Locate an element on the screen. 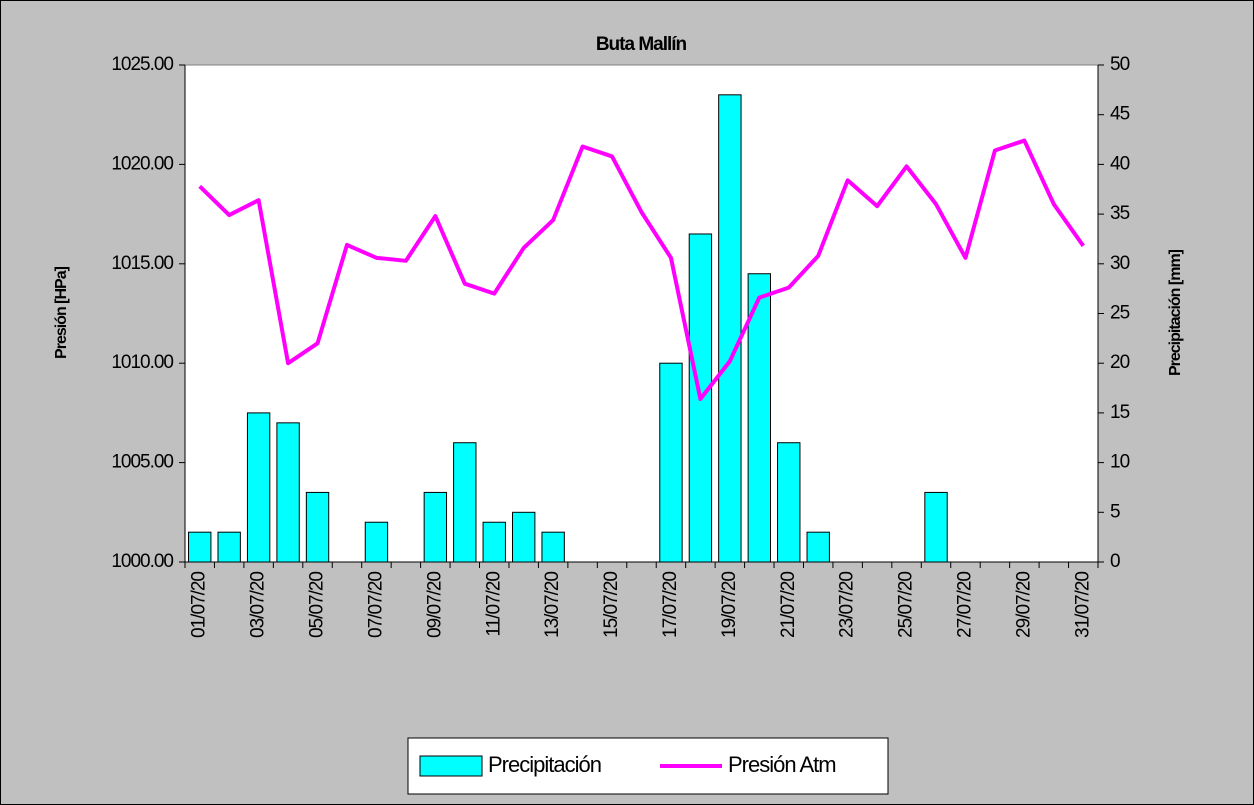 This screenshot has width=1254, height=805. x-tick-label: 03/07/20 is located at coordinates (258, 605).